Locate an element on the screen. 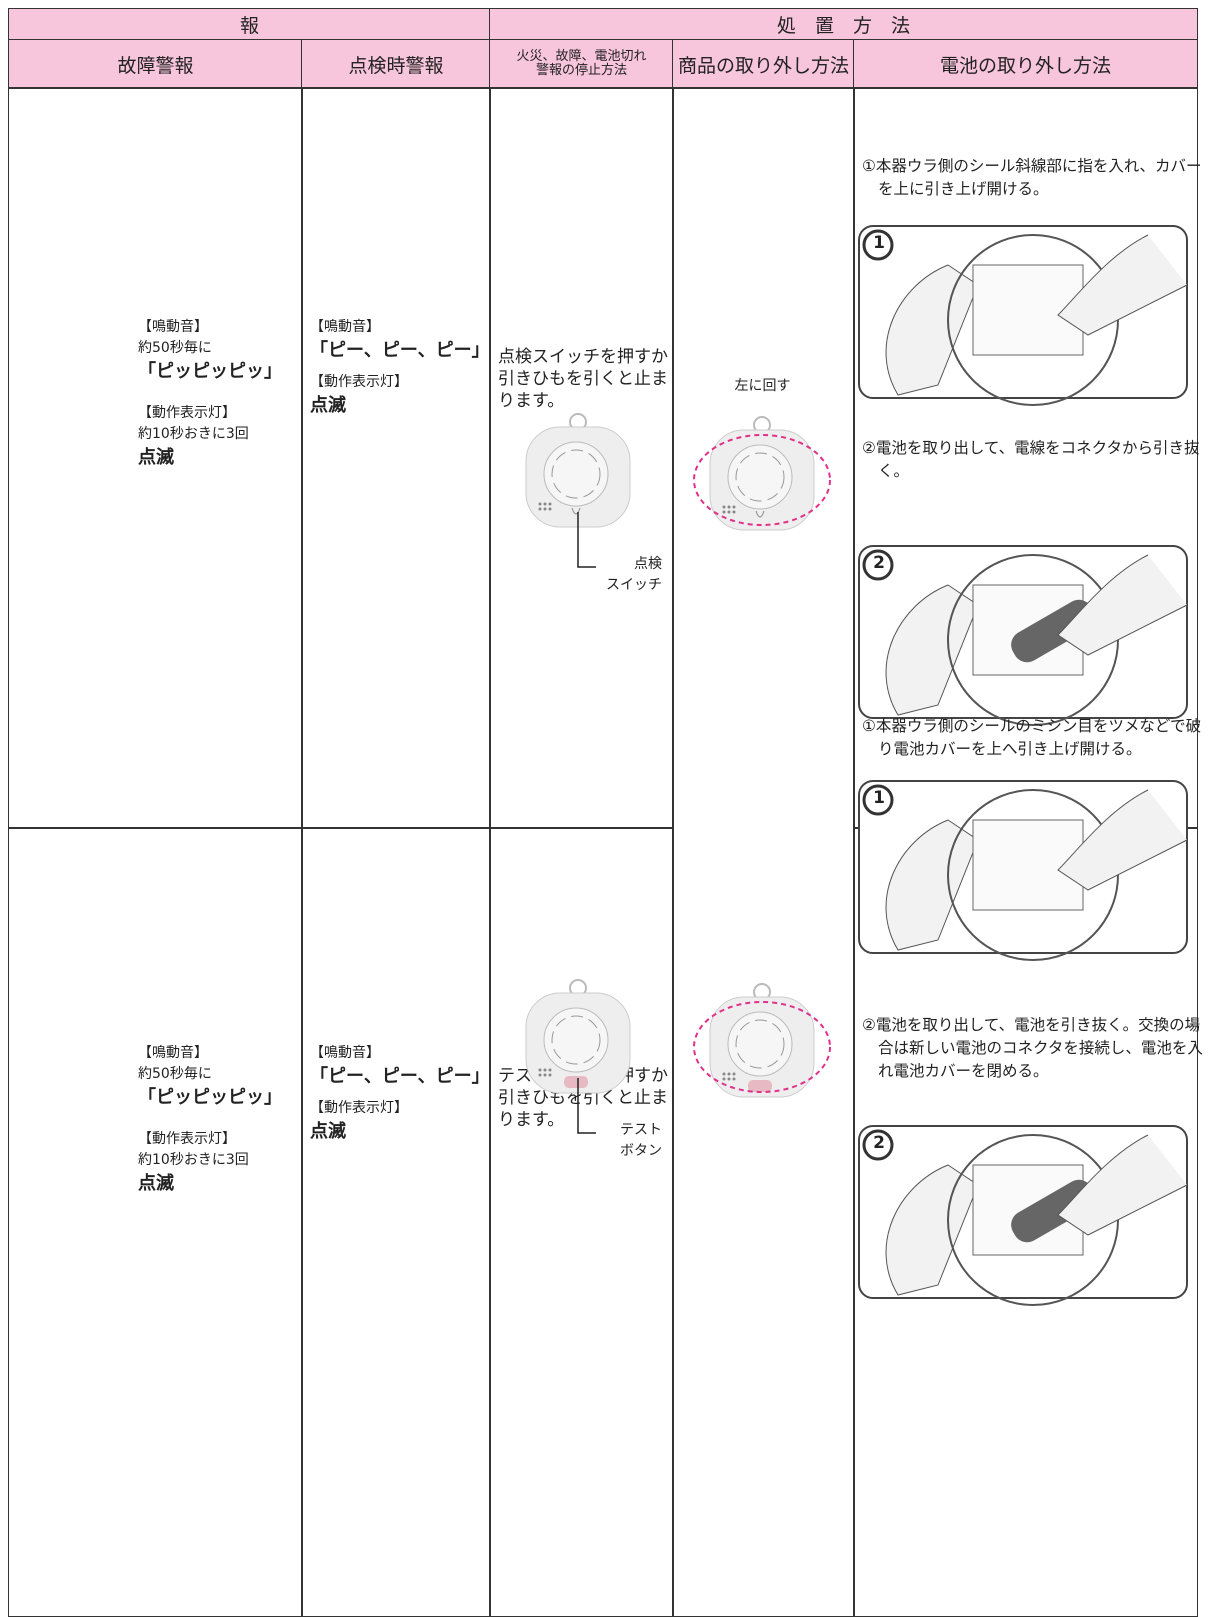  battery-step-text: ①本器ウラ側のシール斜線部に指を入れ、カバーを上に引き上げ開ける。 is located at coordinates (1032, 177).